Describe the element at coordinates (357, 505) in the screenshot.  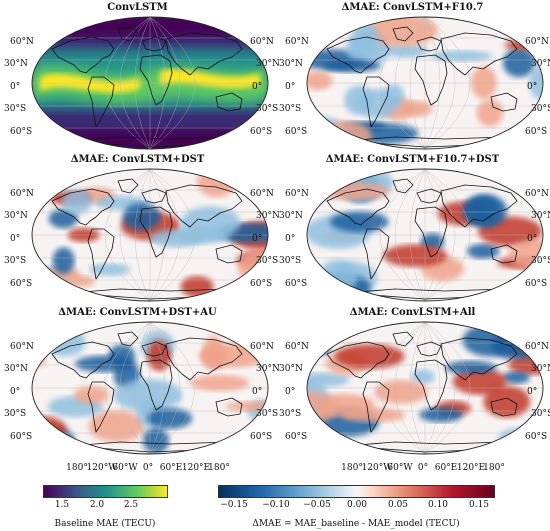
I see `delta-colorbar-tick: 0.00` at that location.